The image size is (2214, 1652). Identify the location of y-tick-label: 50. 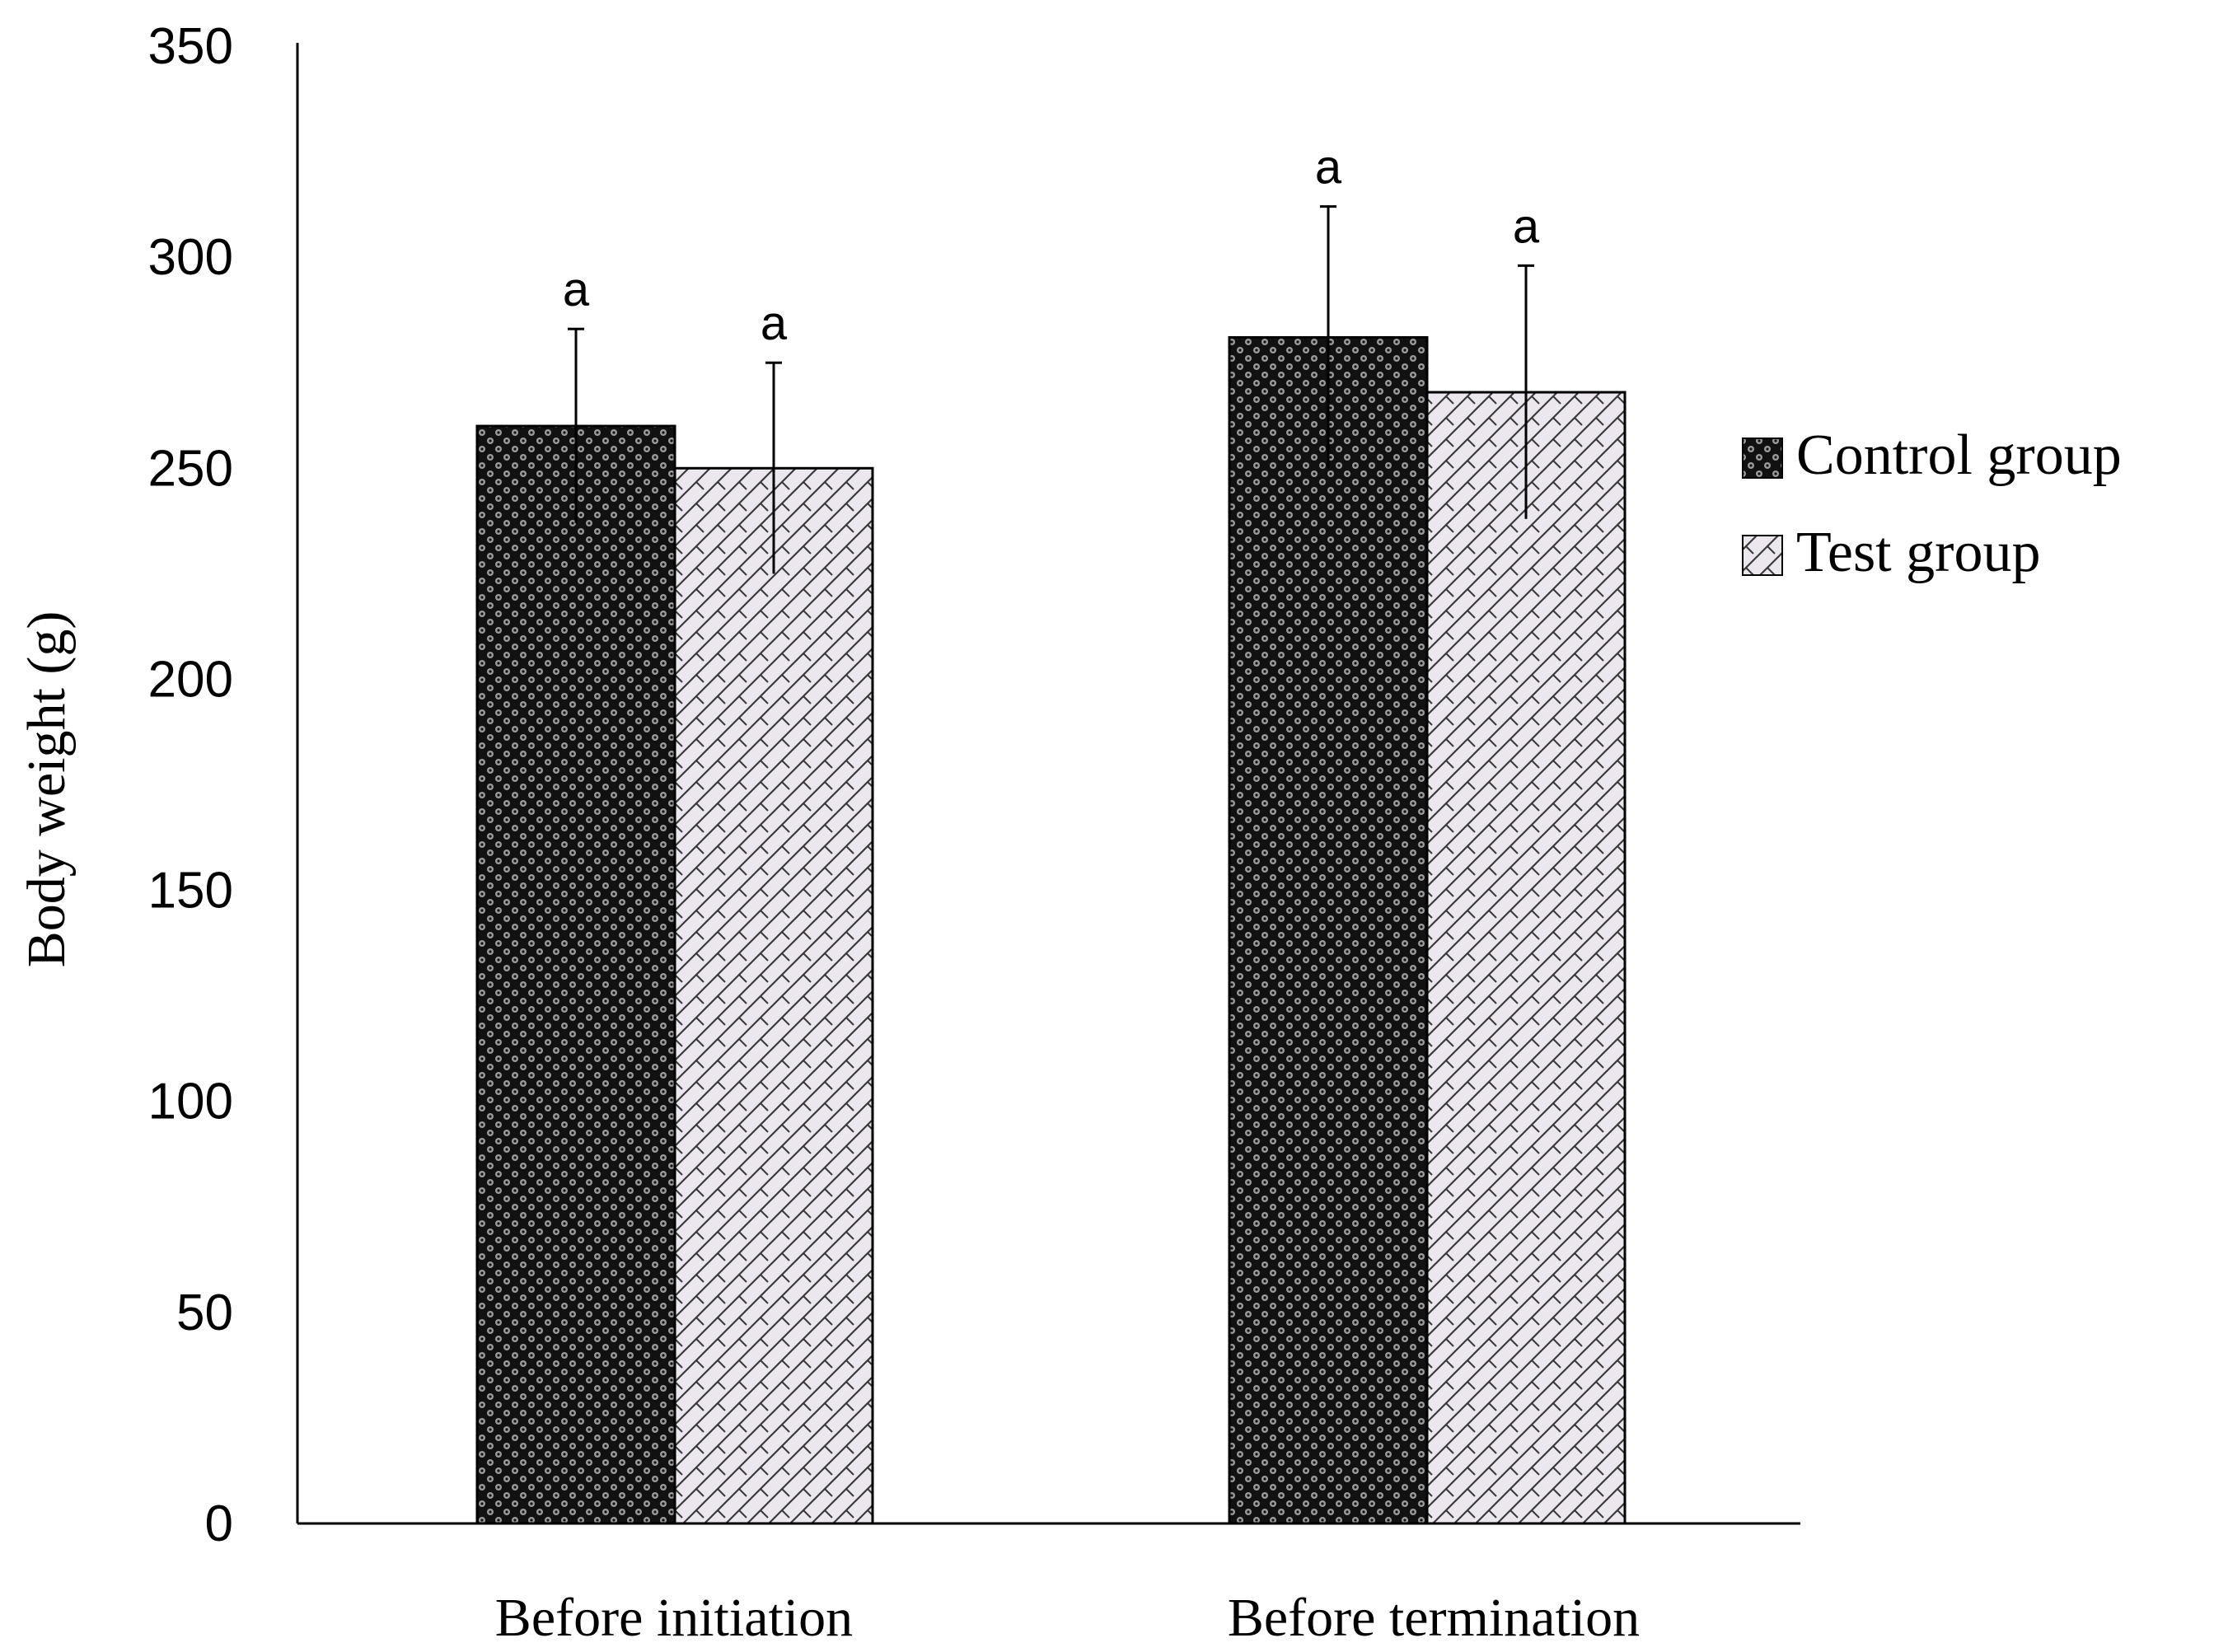
(204, 1313).